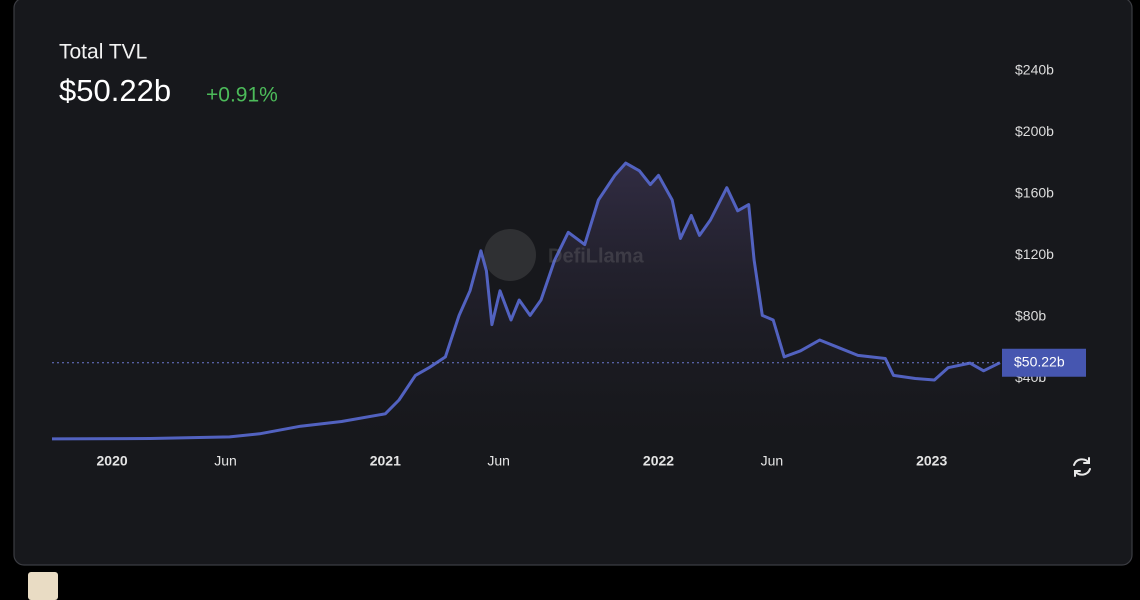 This screenshot has height=600, width=1140. What do you see at coordinates (596, 256) in the screenshot?
I see `watermark-text: DefiLlama` at bounding box center [596, 256].